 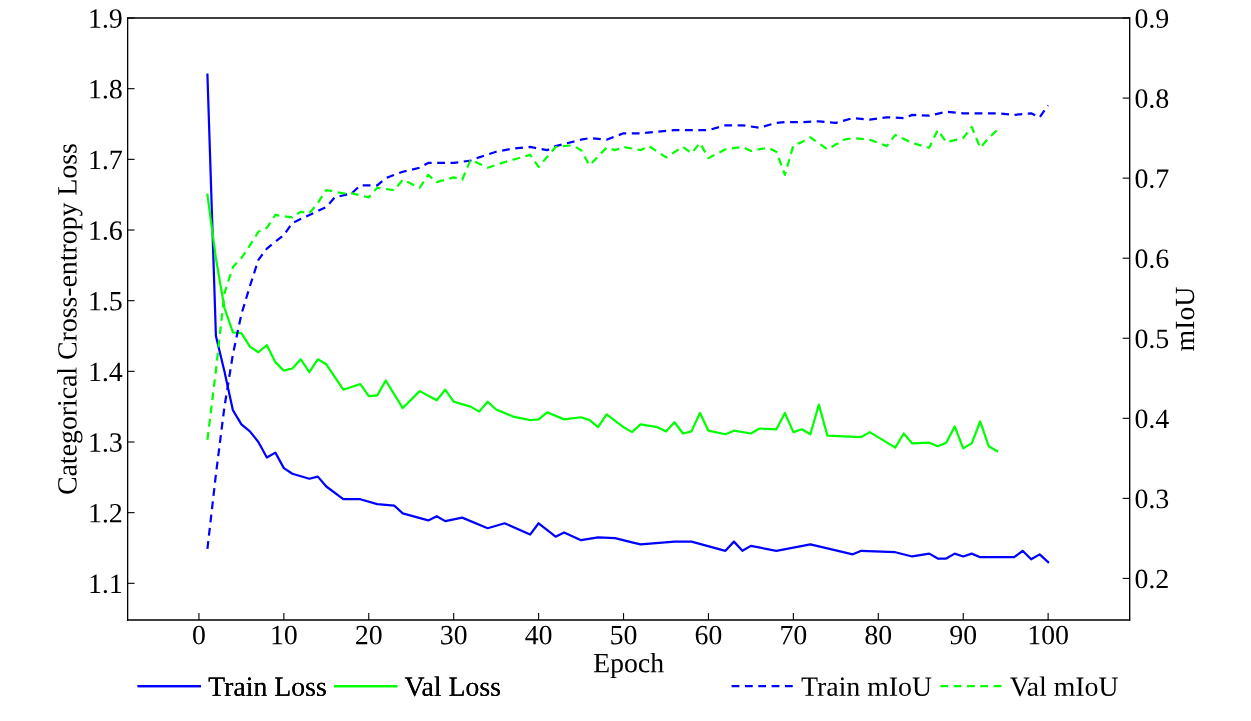 What do you see at coordinates (866, 687) in the screenshot?
I see `legend-label: Train mIoU` at bounding box center [866, 687].